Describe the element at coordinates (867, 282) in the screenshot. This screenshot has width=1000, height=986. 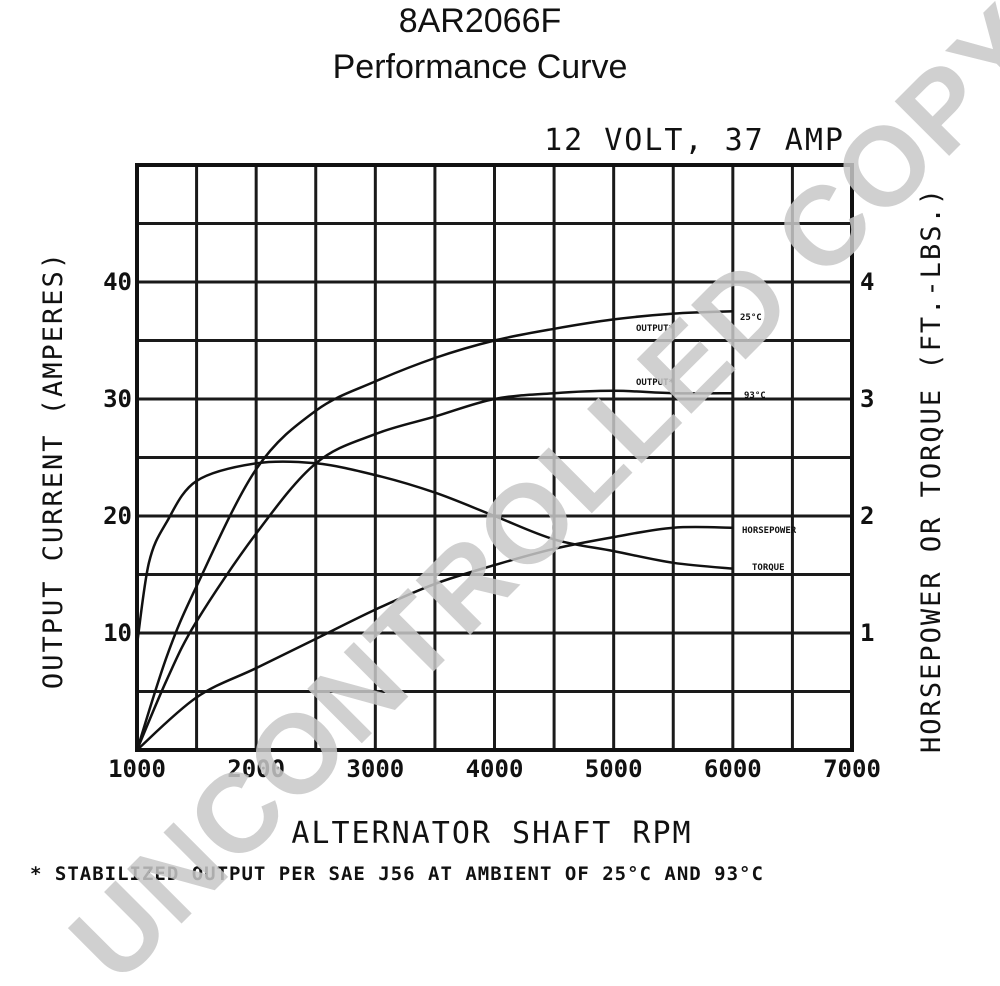
I see `y-tick-label-right: 4` at that location.